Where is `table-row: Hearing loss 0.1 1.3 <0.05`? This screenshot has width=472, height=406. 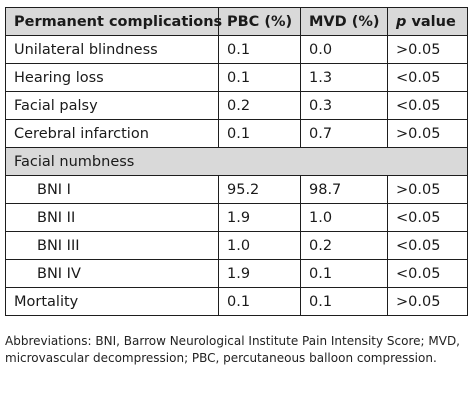 table-row: Hearing loss 0.1 1.3 <0.05 is located at coordinates (236, 77).